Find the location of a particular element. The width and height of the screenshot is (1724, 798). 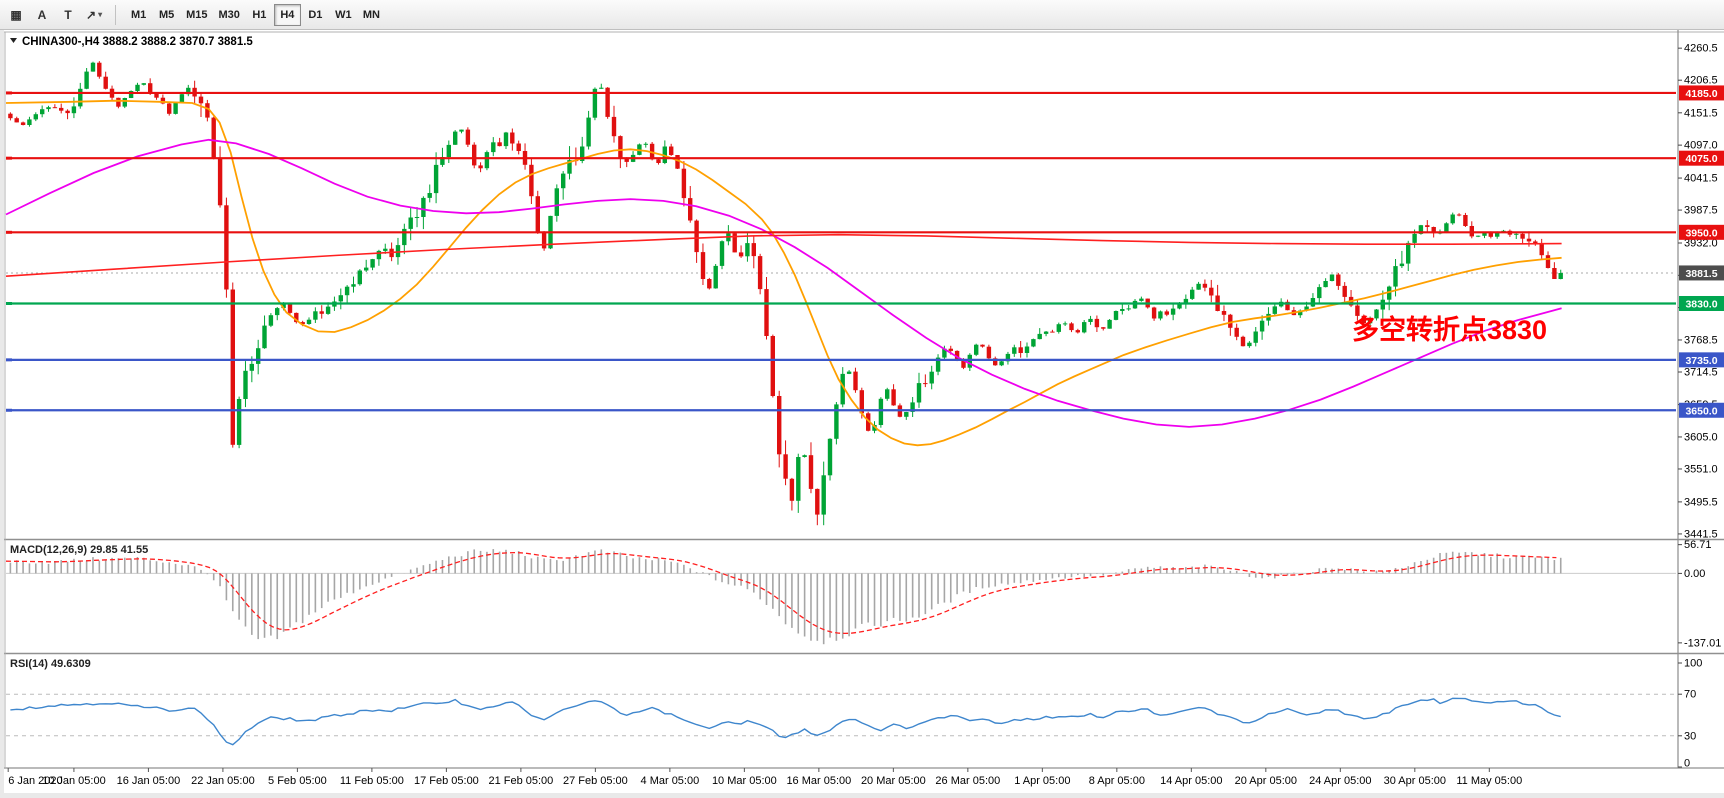

rsi-line is located at coordinates (785, 721).